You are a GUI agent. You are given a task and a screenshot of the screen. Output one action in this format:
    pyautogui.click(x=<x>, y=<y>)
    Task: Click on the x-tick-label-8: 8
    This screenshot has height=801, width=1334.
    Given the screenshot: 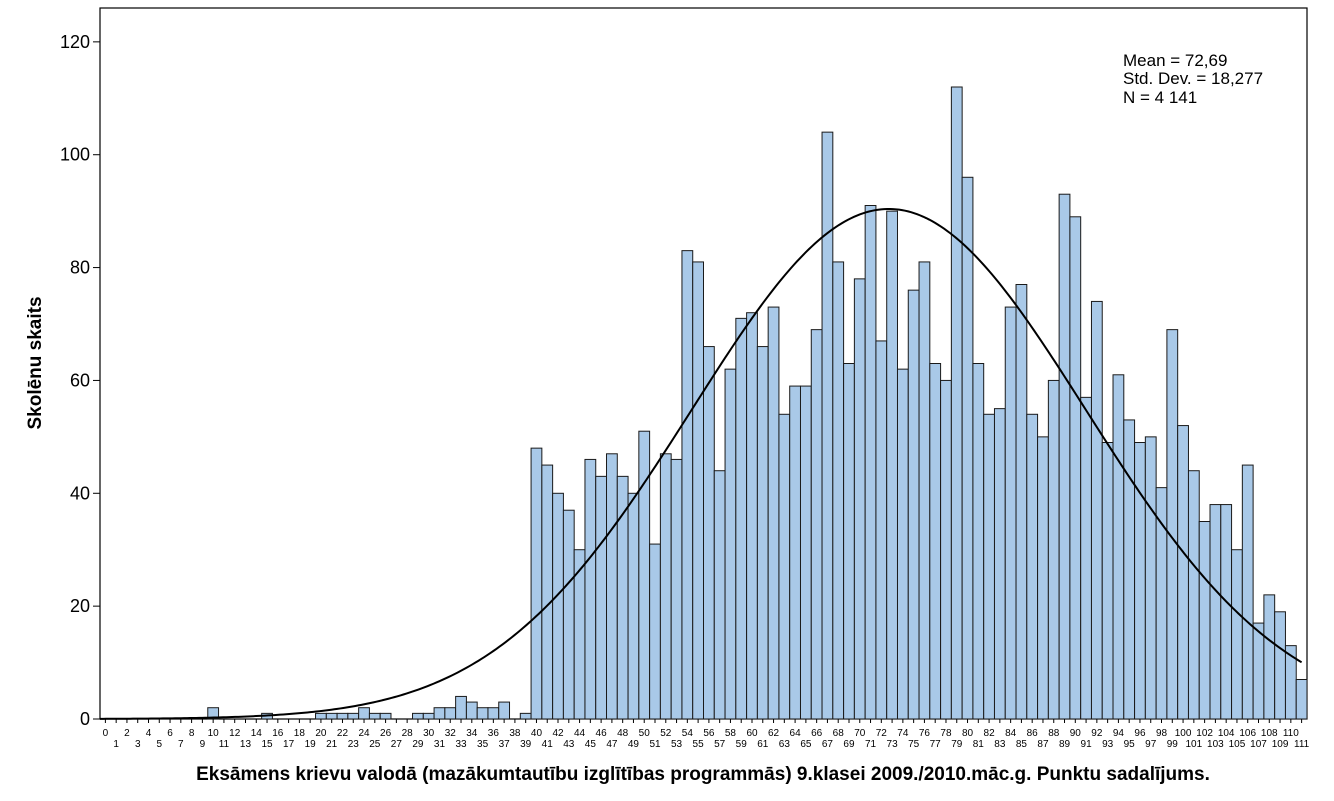 What is the action you would take?
    pyautogui.click(x=192, y=733)
    